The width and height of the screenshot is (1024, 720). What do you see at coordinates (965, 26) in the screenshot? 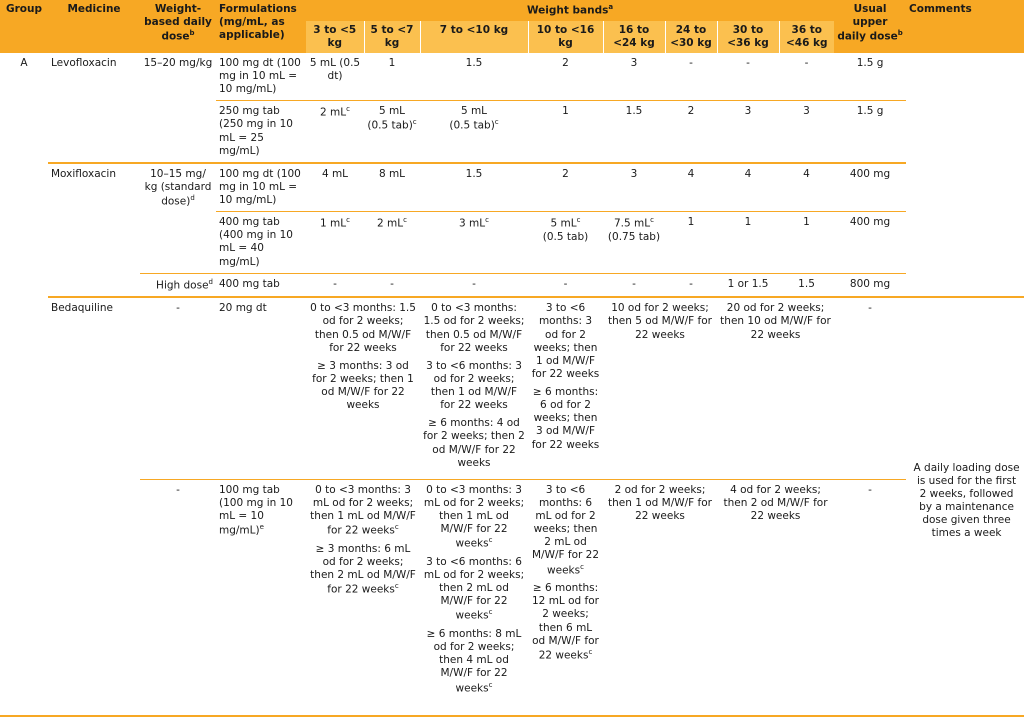
I see `col-comments: Comments` at bounding box center [965, 26].